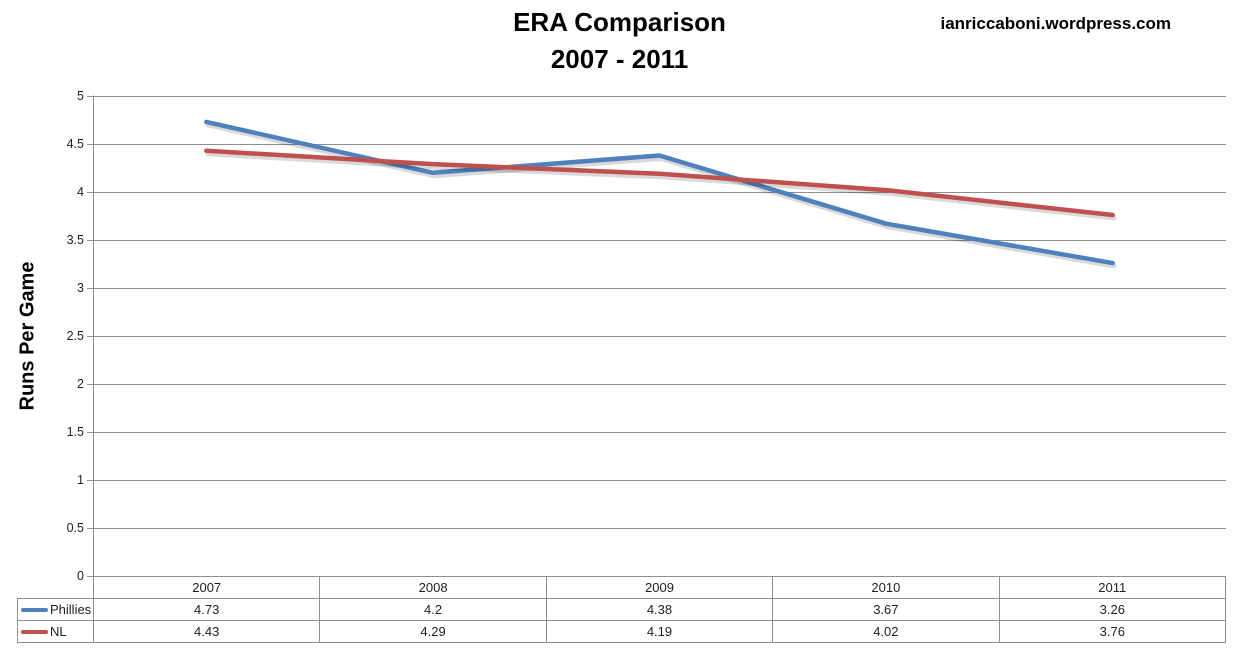 The height and width of the screenshot is (648, 1239). I want to click on y-tick-label: 0.5, so click(75, 528).